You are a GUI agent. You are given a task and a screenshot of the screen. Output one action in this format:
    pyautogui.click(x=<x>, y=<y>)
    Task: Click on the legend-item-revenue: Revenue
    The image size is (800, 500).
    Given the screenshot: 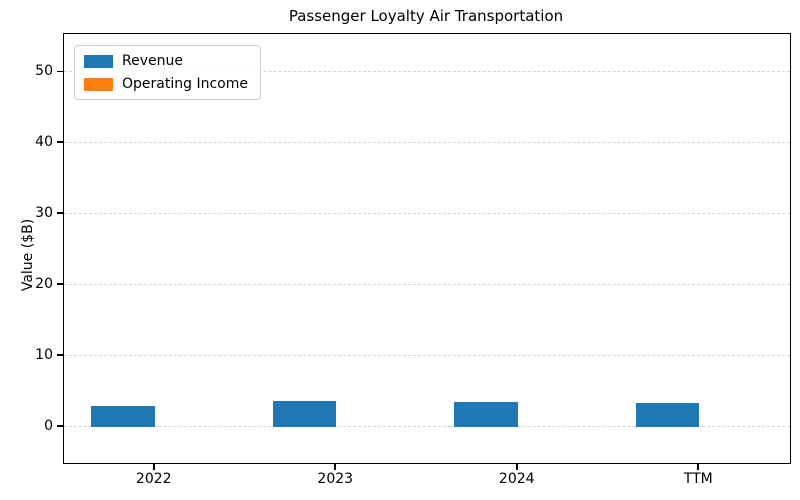 What is the action you would take?
    pyautogui.click(x=166, y=61)
    